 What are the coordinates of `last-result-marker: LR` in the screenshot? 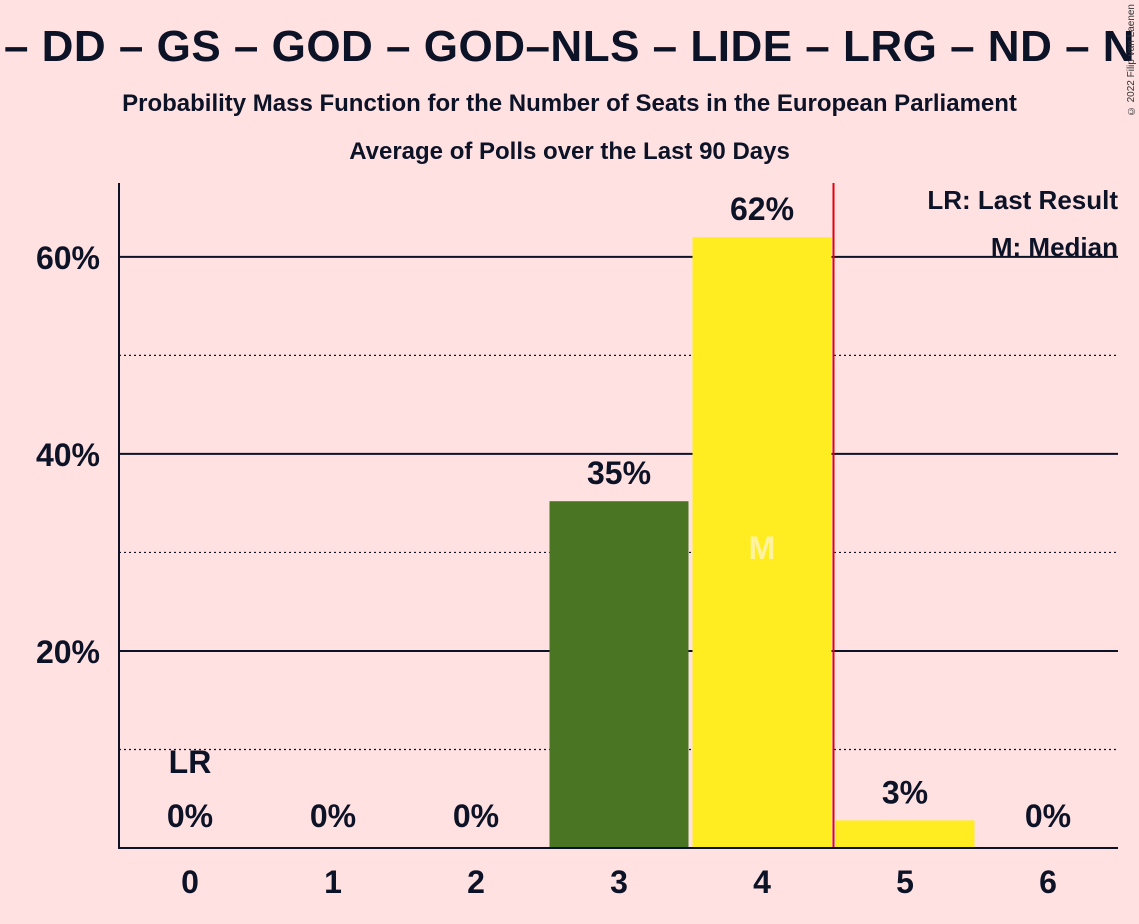 It's located at (190, 762).